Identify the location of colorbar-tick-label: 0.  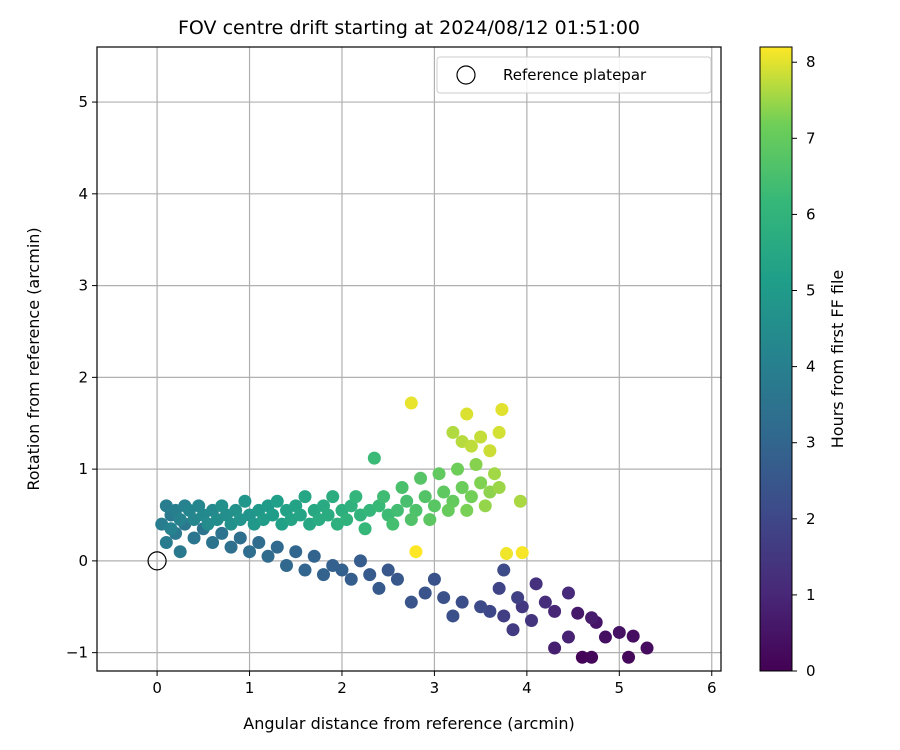
(811, 671).